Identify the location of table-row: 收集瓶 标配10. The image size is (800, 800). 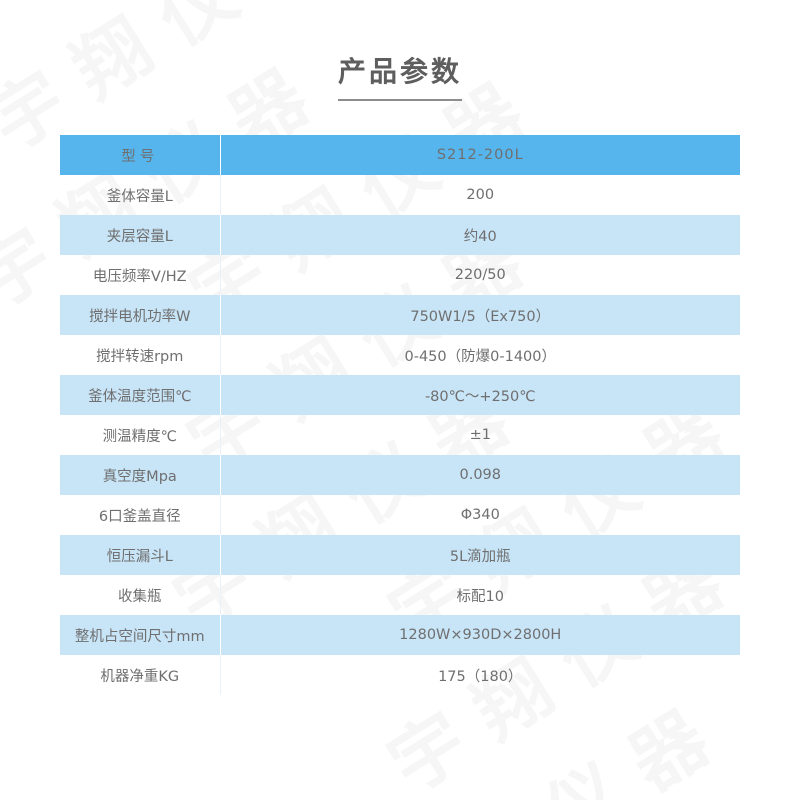
(400, 595).